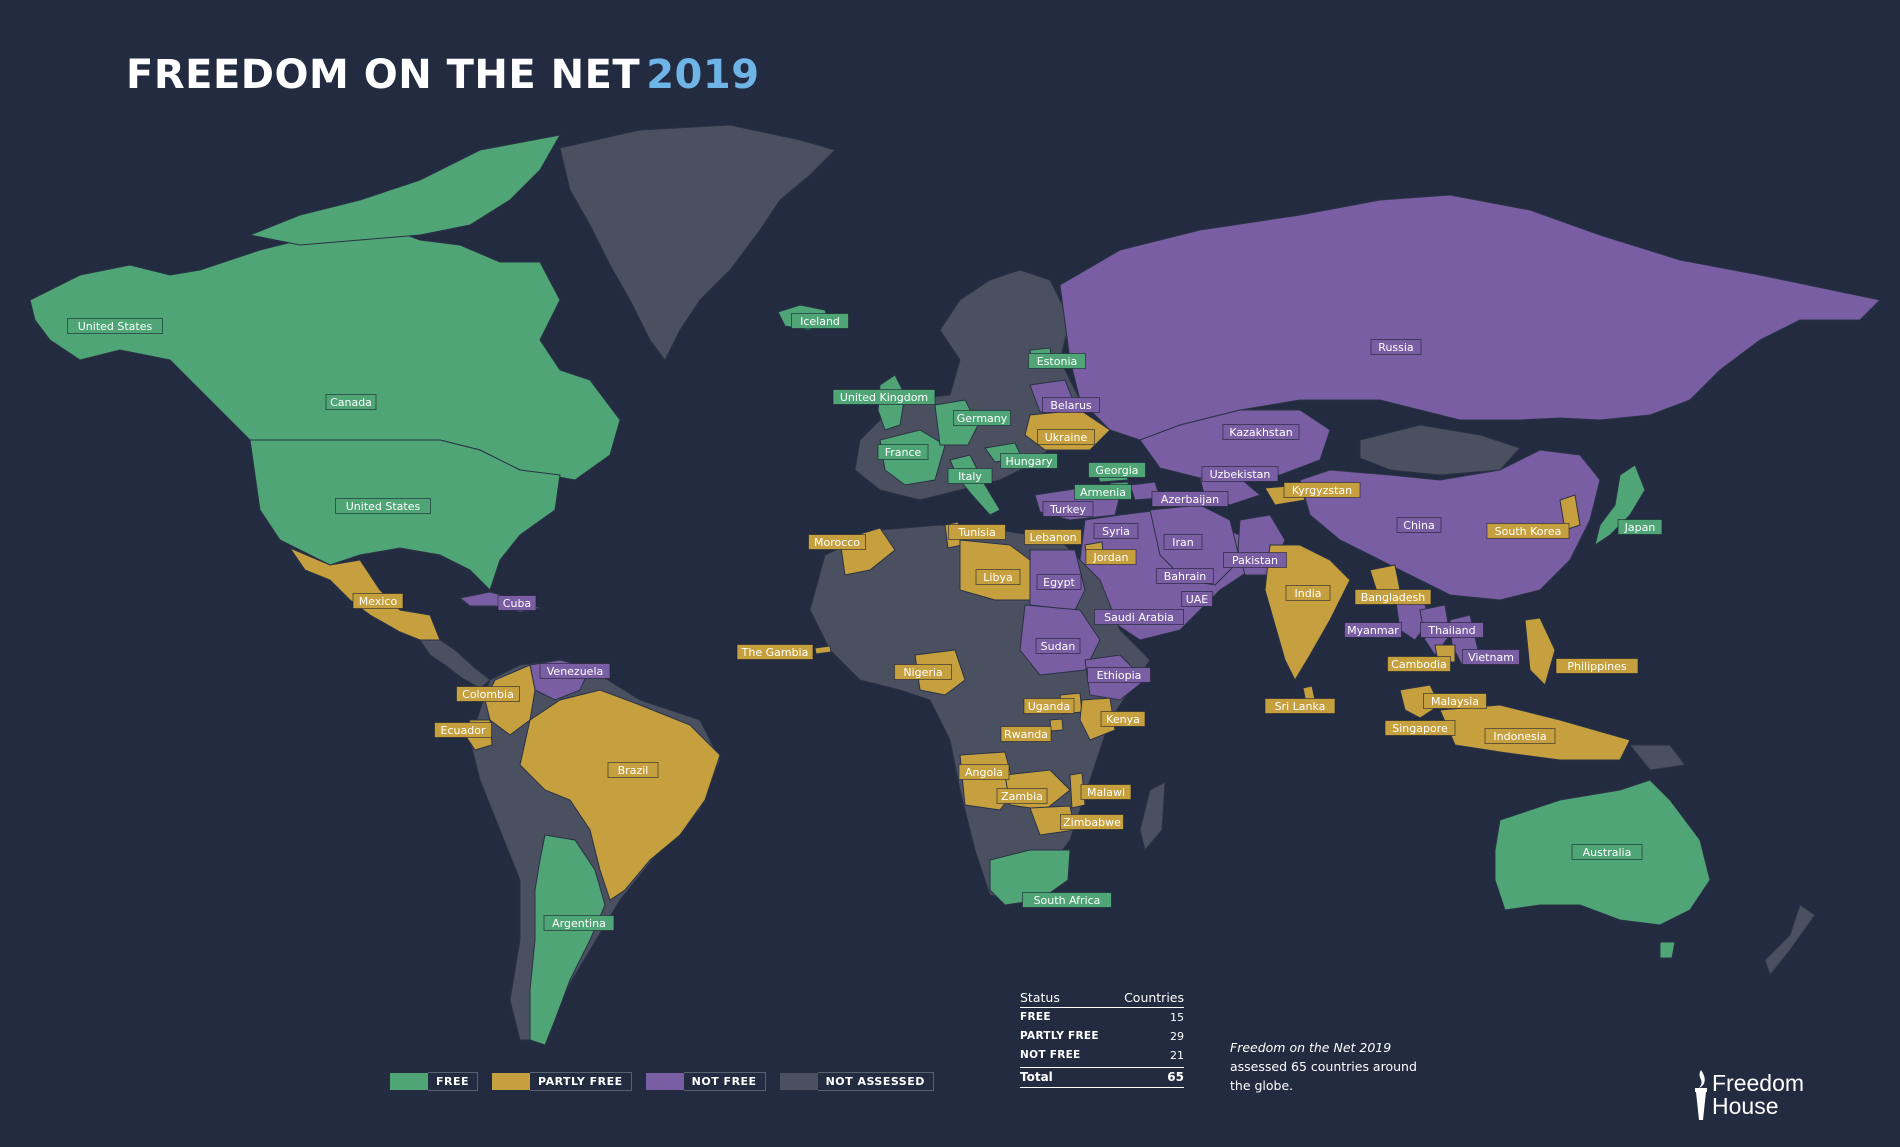  I want to click on legend-label: NOT ASSESSED, so click(875, 1081).